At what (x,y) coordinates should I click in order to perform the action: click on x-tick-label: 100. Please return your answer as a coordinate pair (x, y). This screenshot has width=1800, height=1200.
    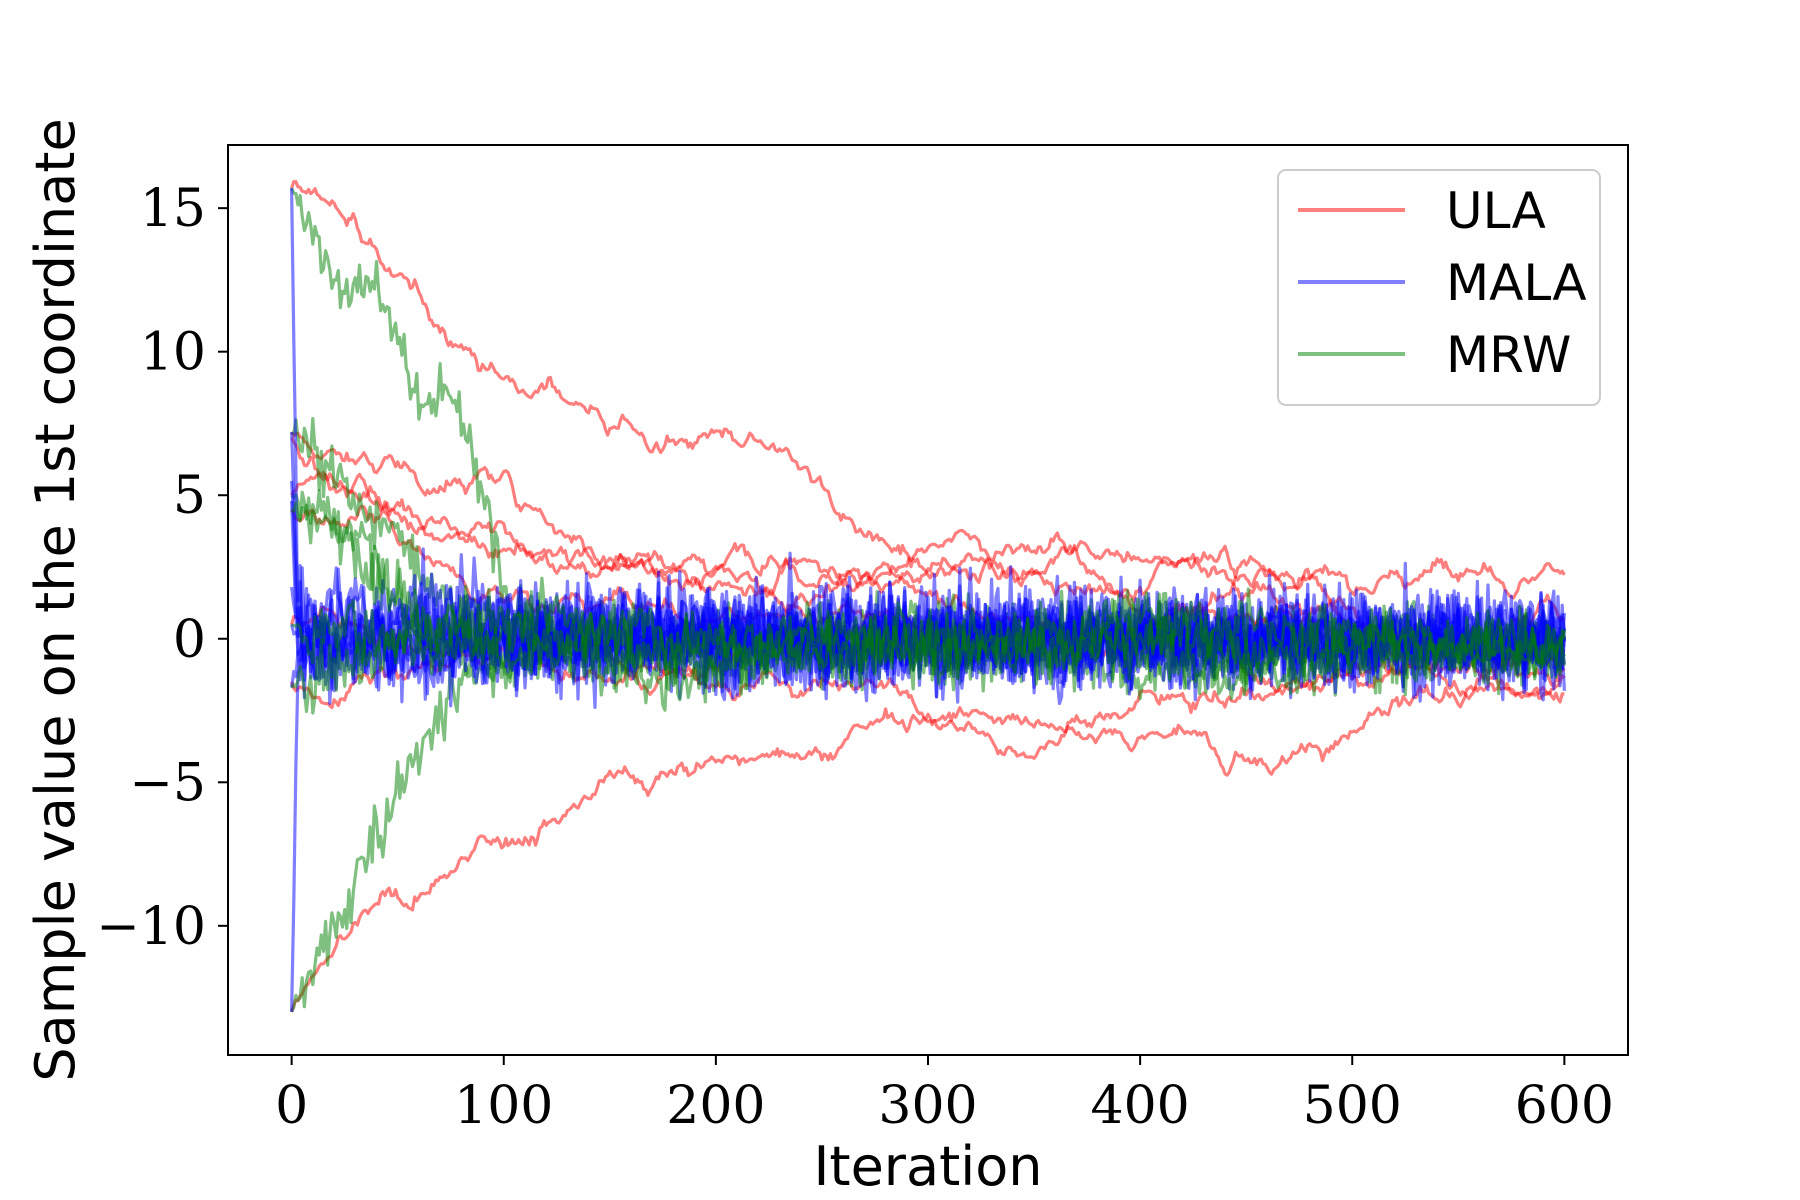
    Looking at the image, I should click on (503, 1106).